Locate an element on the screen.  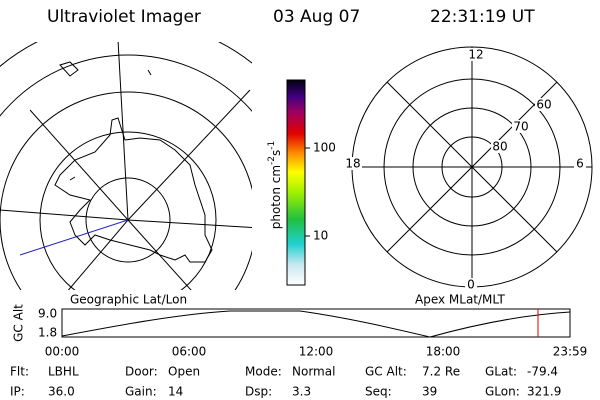
x-label: 00:00 is located at coordinates (62, 352).